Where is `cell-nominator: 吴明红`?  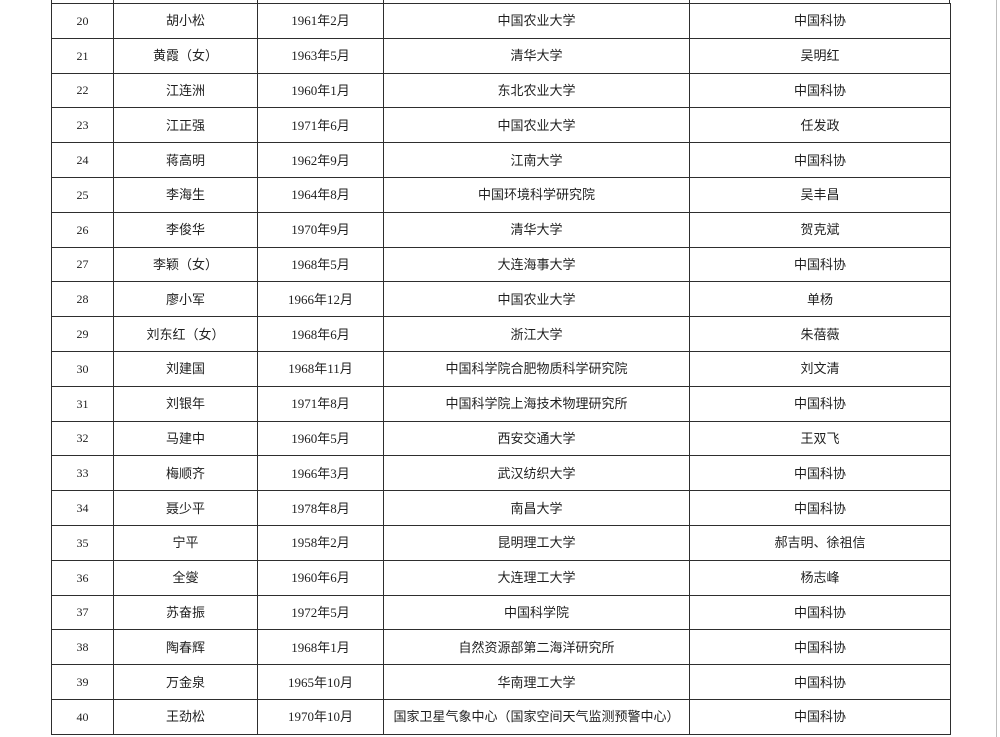
cell-nominator: 吴明红 is located at coordinates (820, 55).